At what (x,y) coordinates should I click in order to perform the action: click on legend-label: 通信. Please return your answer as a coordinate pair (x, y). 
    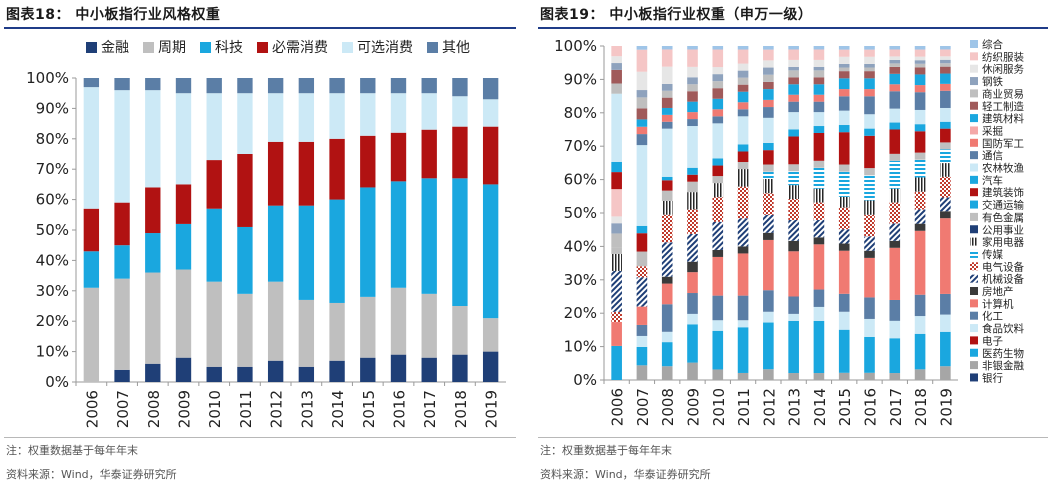
    Looking at the image, I should click on (992, 156).